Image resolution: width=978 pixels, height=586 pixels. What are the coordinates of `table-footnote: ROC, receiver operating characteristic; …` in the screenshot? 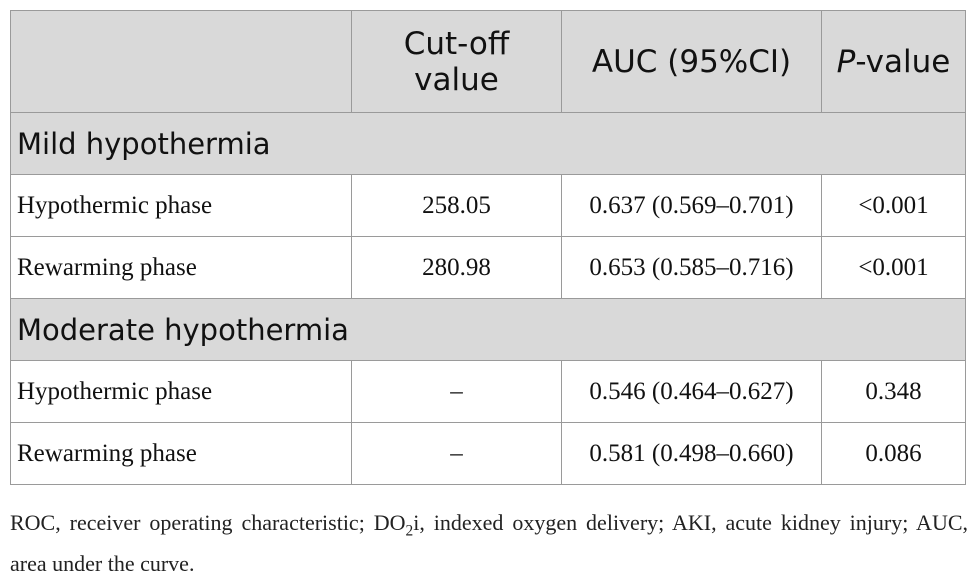 It's located at (489, 543).